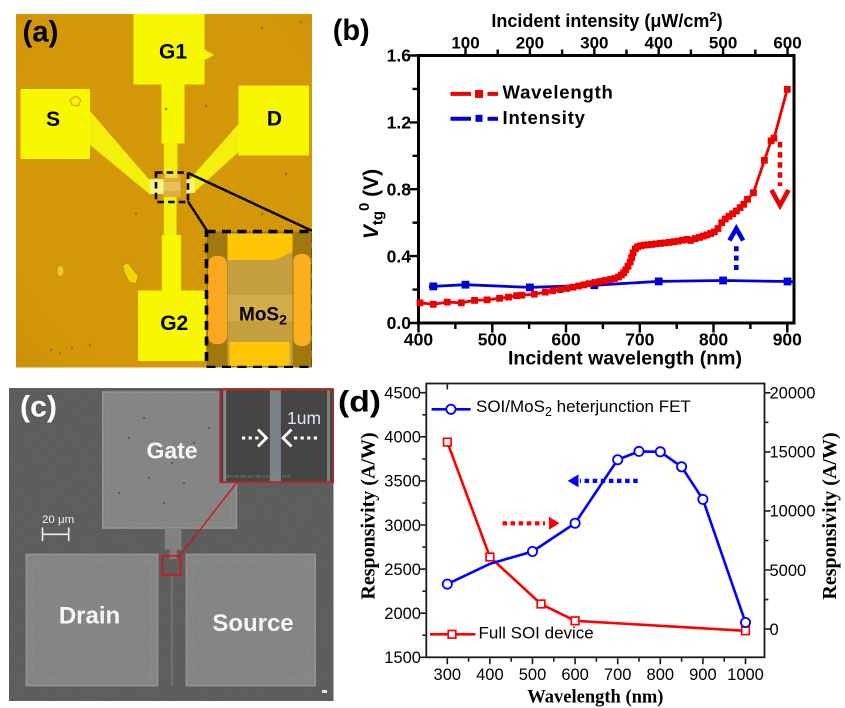 This screenshot has height=708, width=845. Describe the element at coordinates (40, 32) in the screenshot. I see `svg-text: (a)` at that location.